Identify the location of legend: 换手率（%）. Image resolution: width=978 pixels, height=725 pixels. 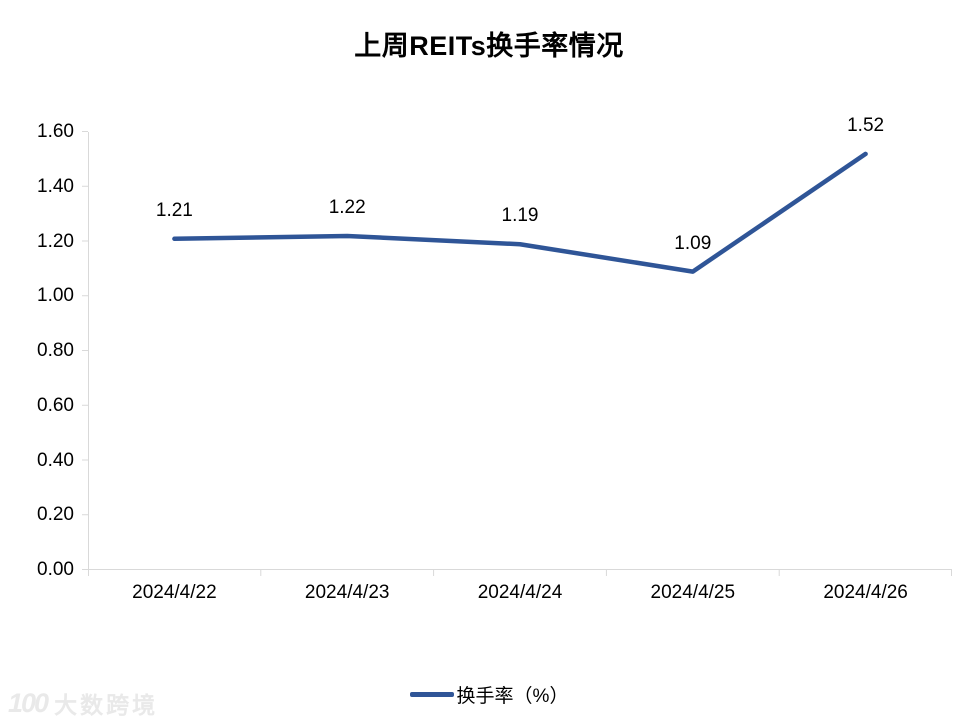
(489, 694).